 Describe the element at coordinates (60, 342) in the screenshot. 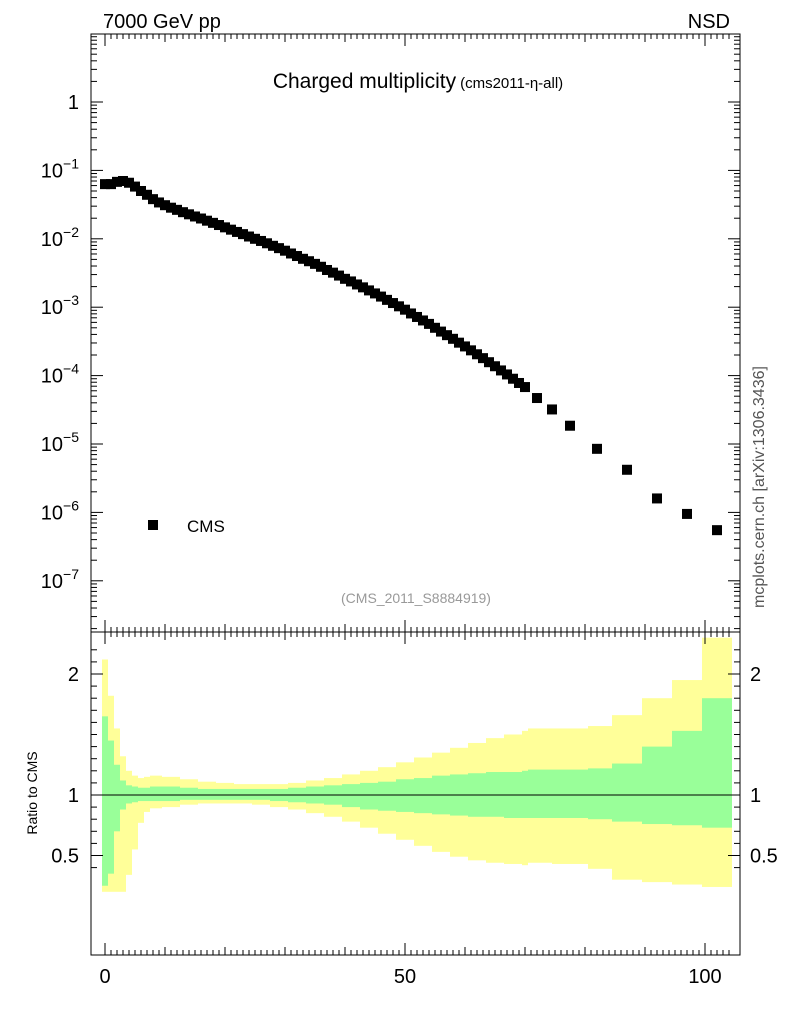

I see `main-y-tick-labels: 1 10⁻¹ 10⁻² 10⁻³ 10⁻⁴ 10⁻⁵ 10⁻⁶ 10⁻⁷` at that location.